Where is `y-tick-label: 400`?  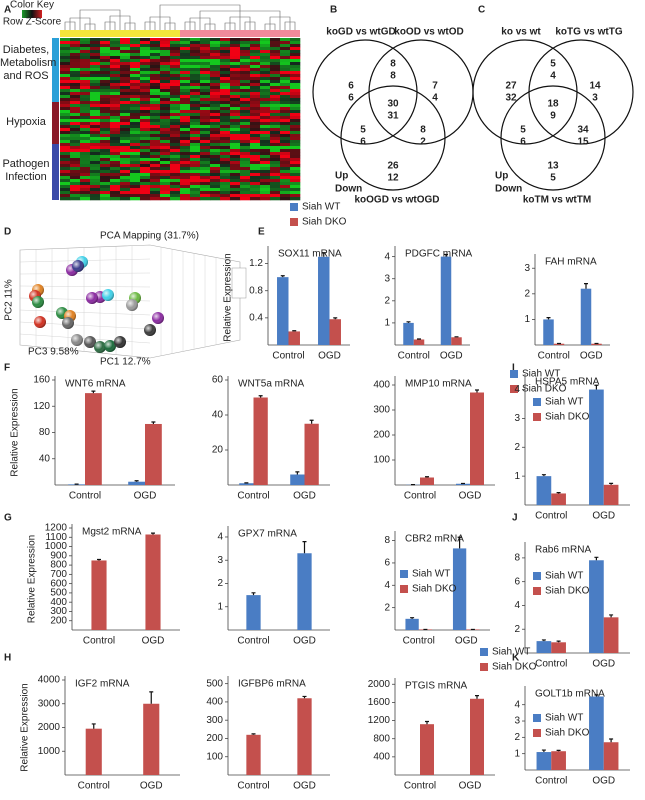
y-tick-label: 400 is located at coordinates (58, 602).